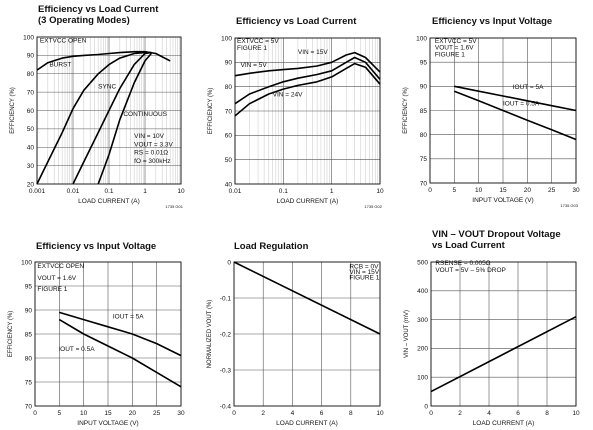 Image resolution: width=593 pixels, height=430 pixels. Describe the element at coordinates (37, 191) in the screenshot. I see `x-tick-label: 0.001` at that location.